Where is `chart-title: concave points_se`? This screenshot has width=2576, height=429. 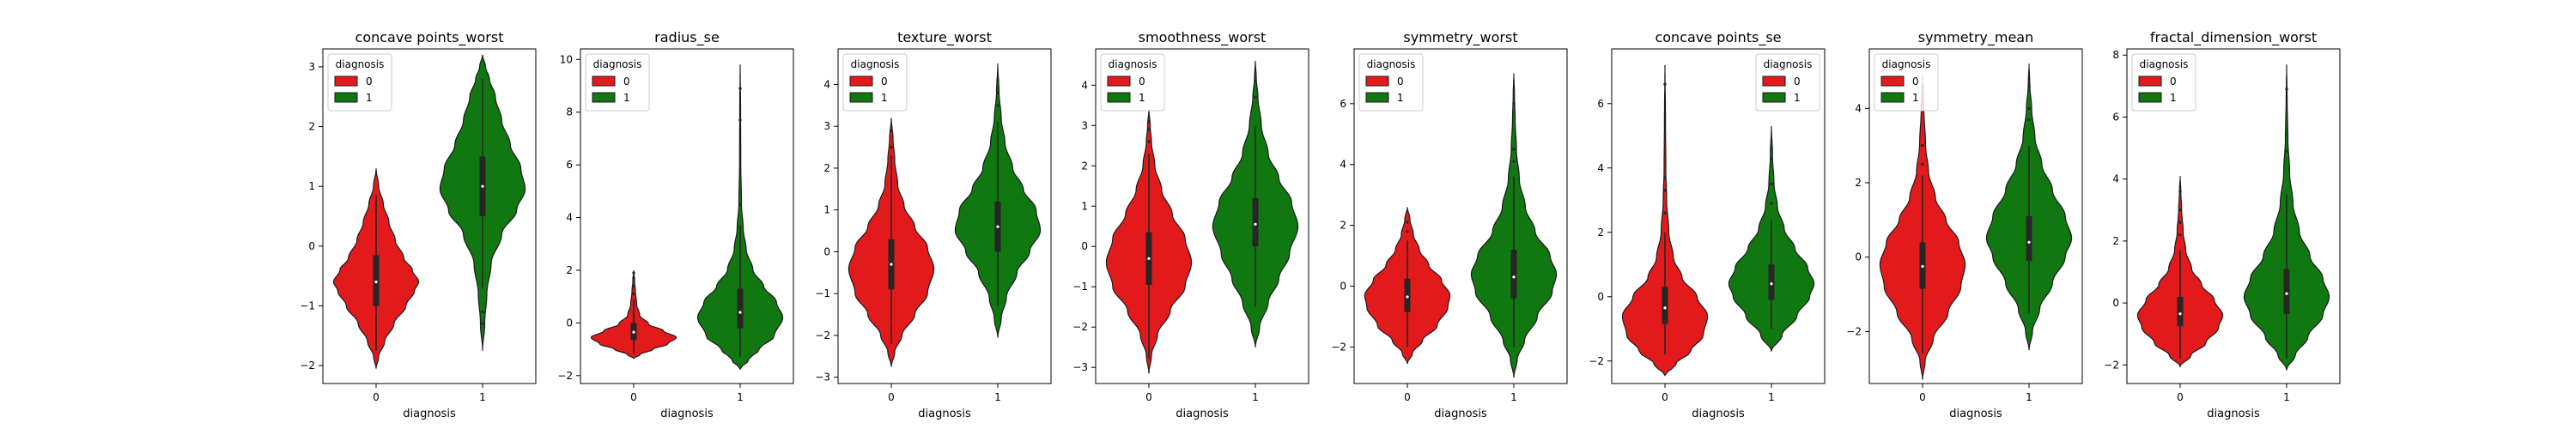 chart-title: concave points_se is located at coordinates (1718, 37).